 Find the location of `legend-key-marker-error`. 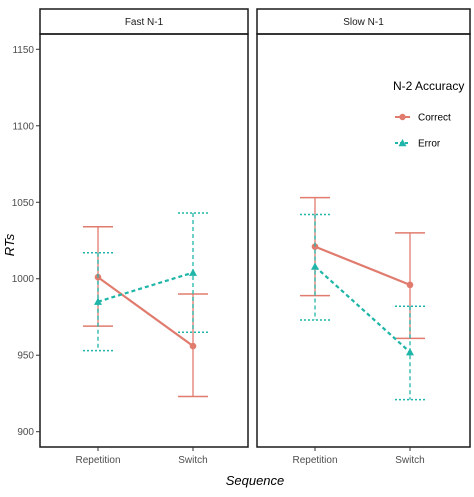

legend-key-marker-error is located at coordinates (402, 143).